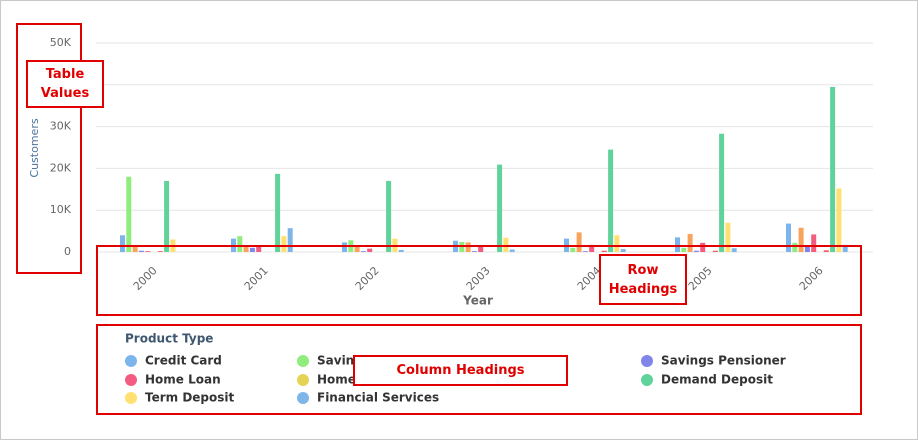 This screenshot has height=440, width=918. Describe the element at coordinates (643, 279) in the screenshot. I see `annotation-label: Row Headings` at that location.